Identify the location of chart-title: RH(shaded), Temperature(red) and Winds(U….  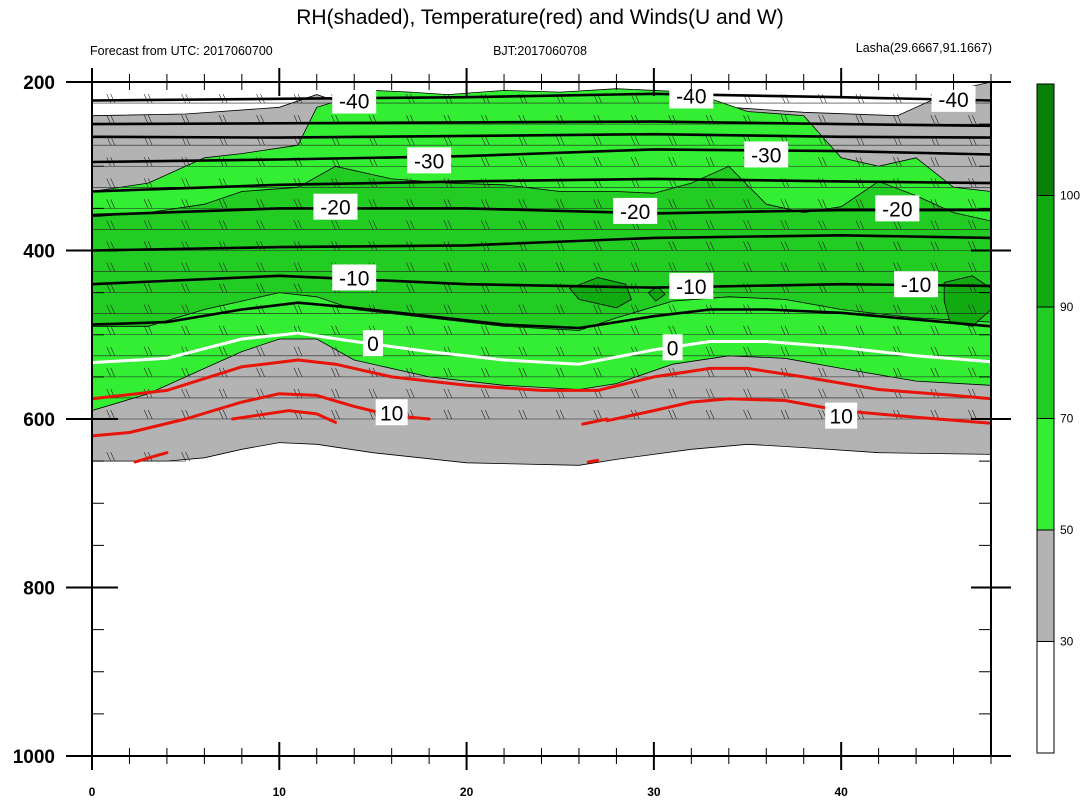
(539, 17).